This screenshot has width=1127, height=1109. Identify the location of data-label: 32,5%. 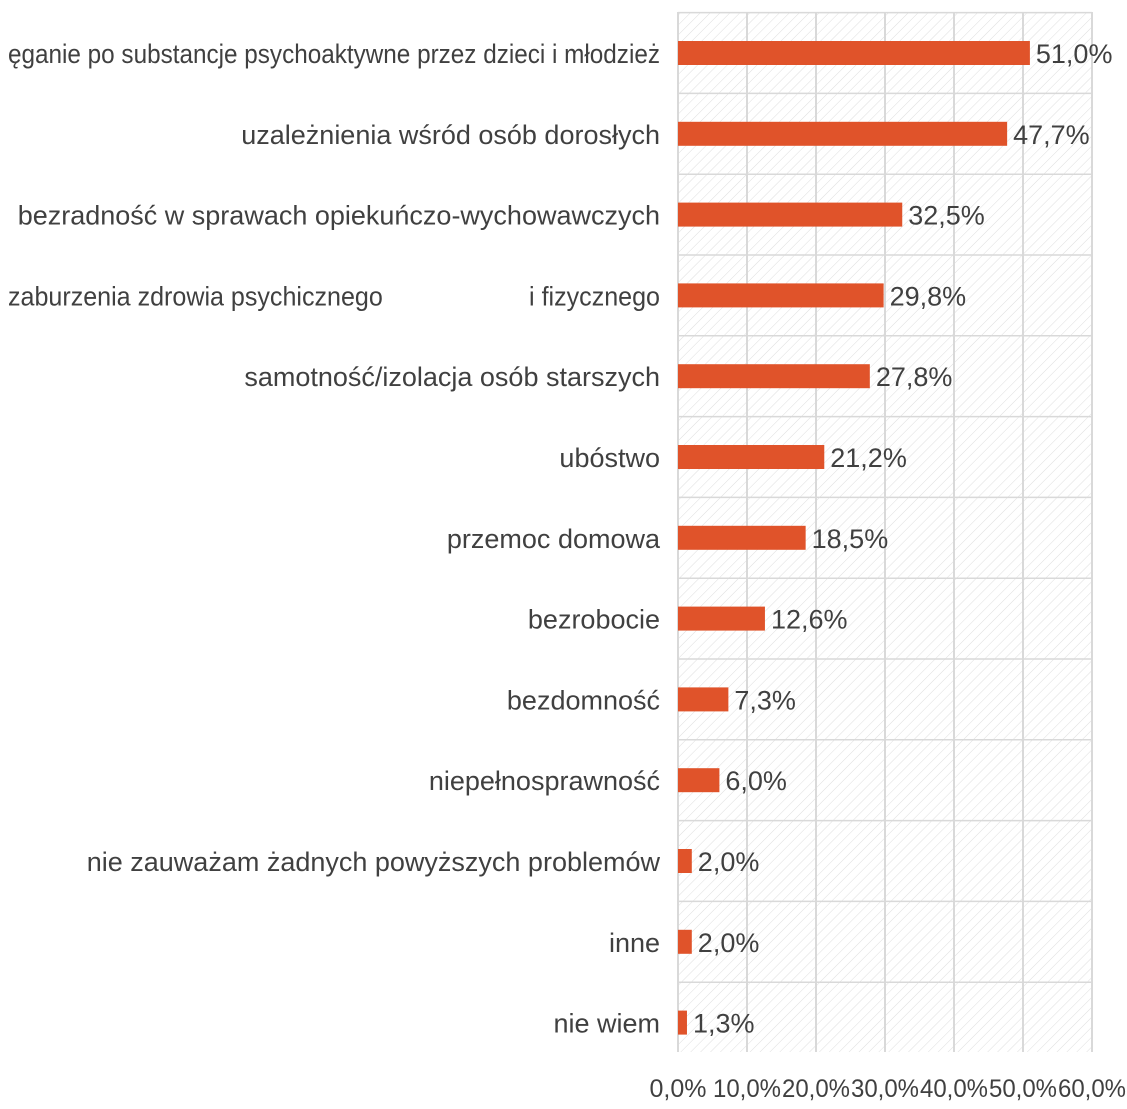
(946, 216).